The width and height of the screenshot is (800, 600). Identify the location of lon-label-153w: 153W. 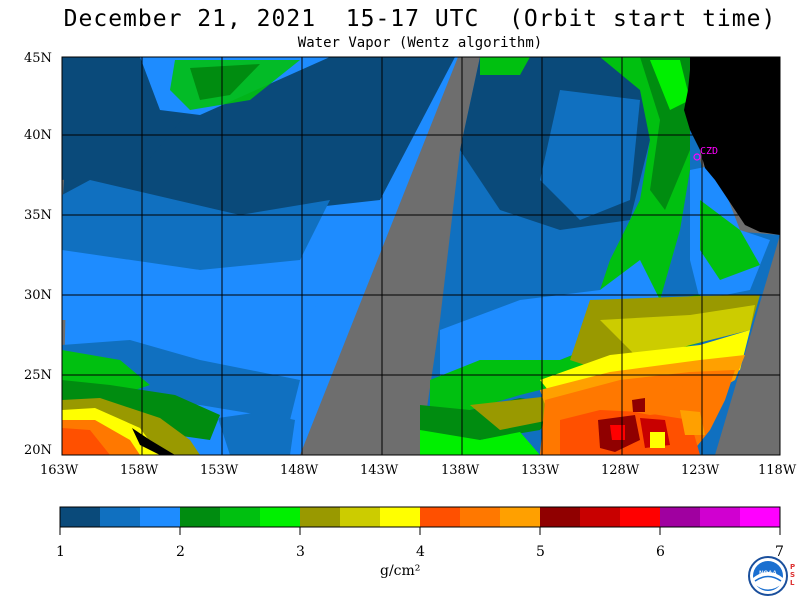
(219, 470).